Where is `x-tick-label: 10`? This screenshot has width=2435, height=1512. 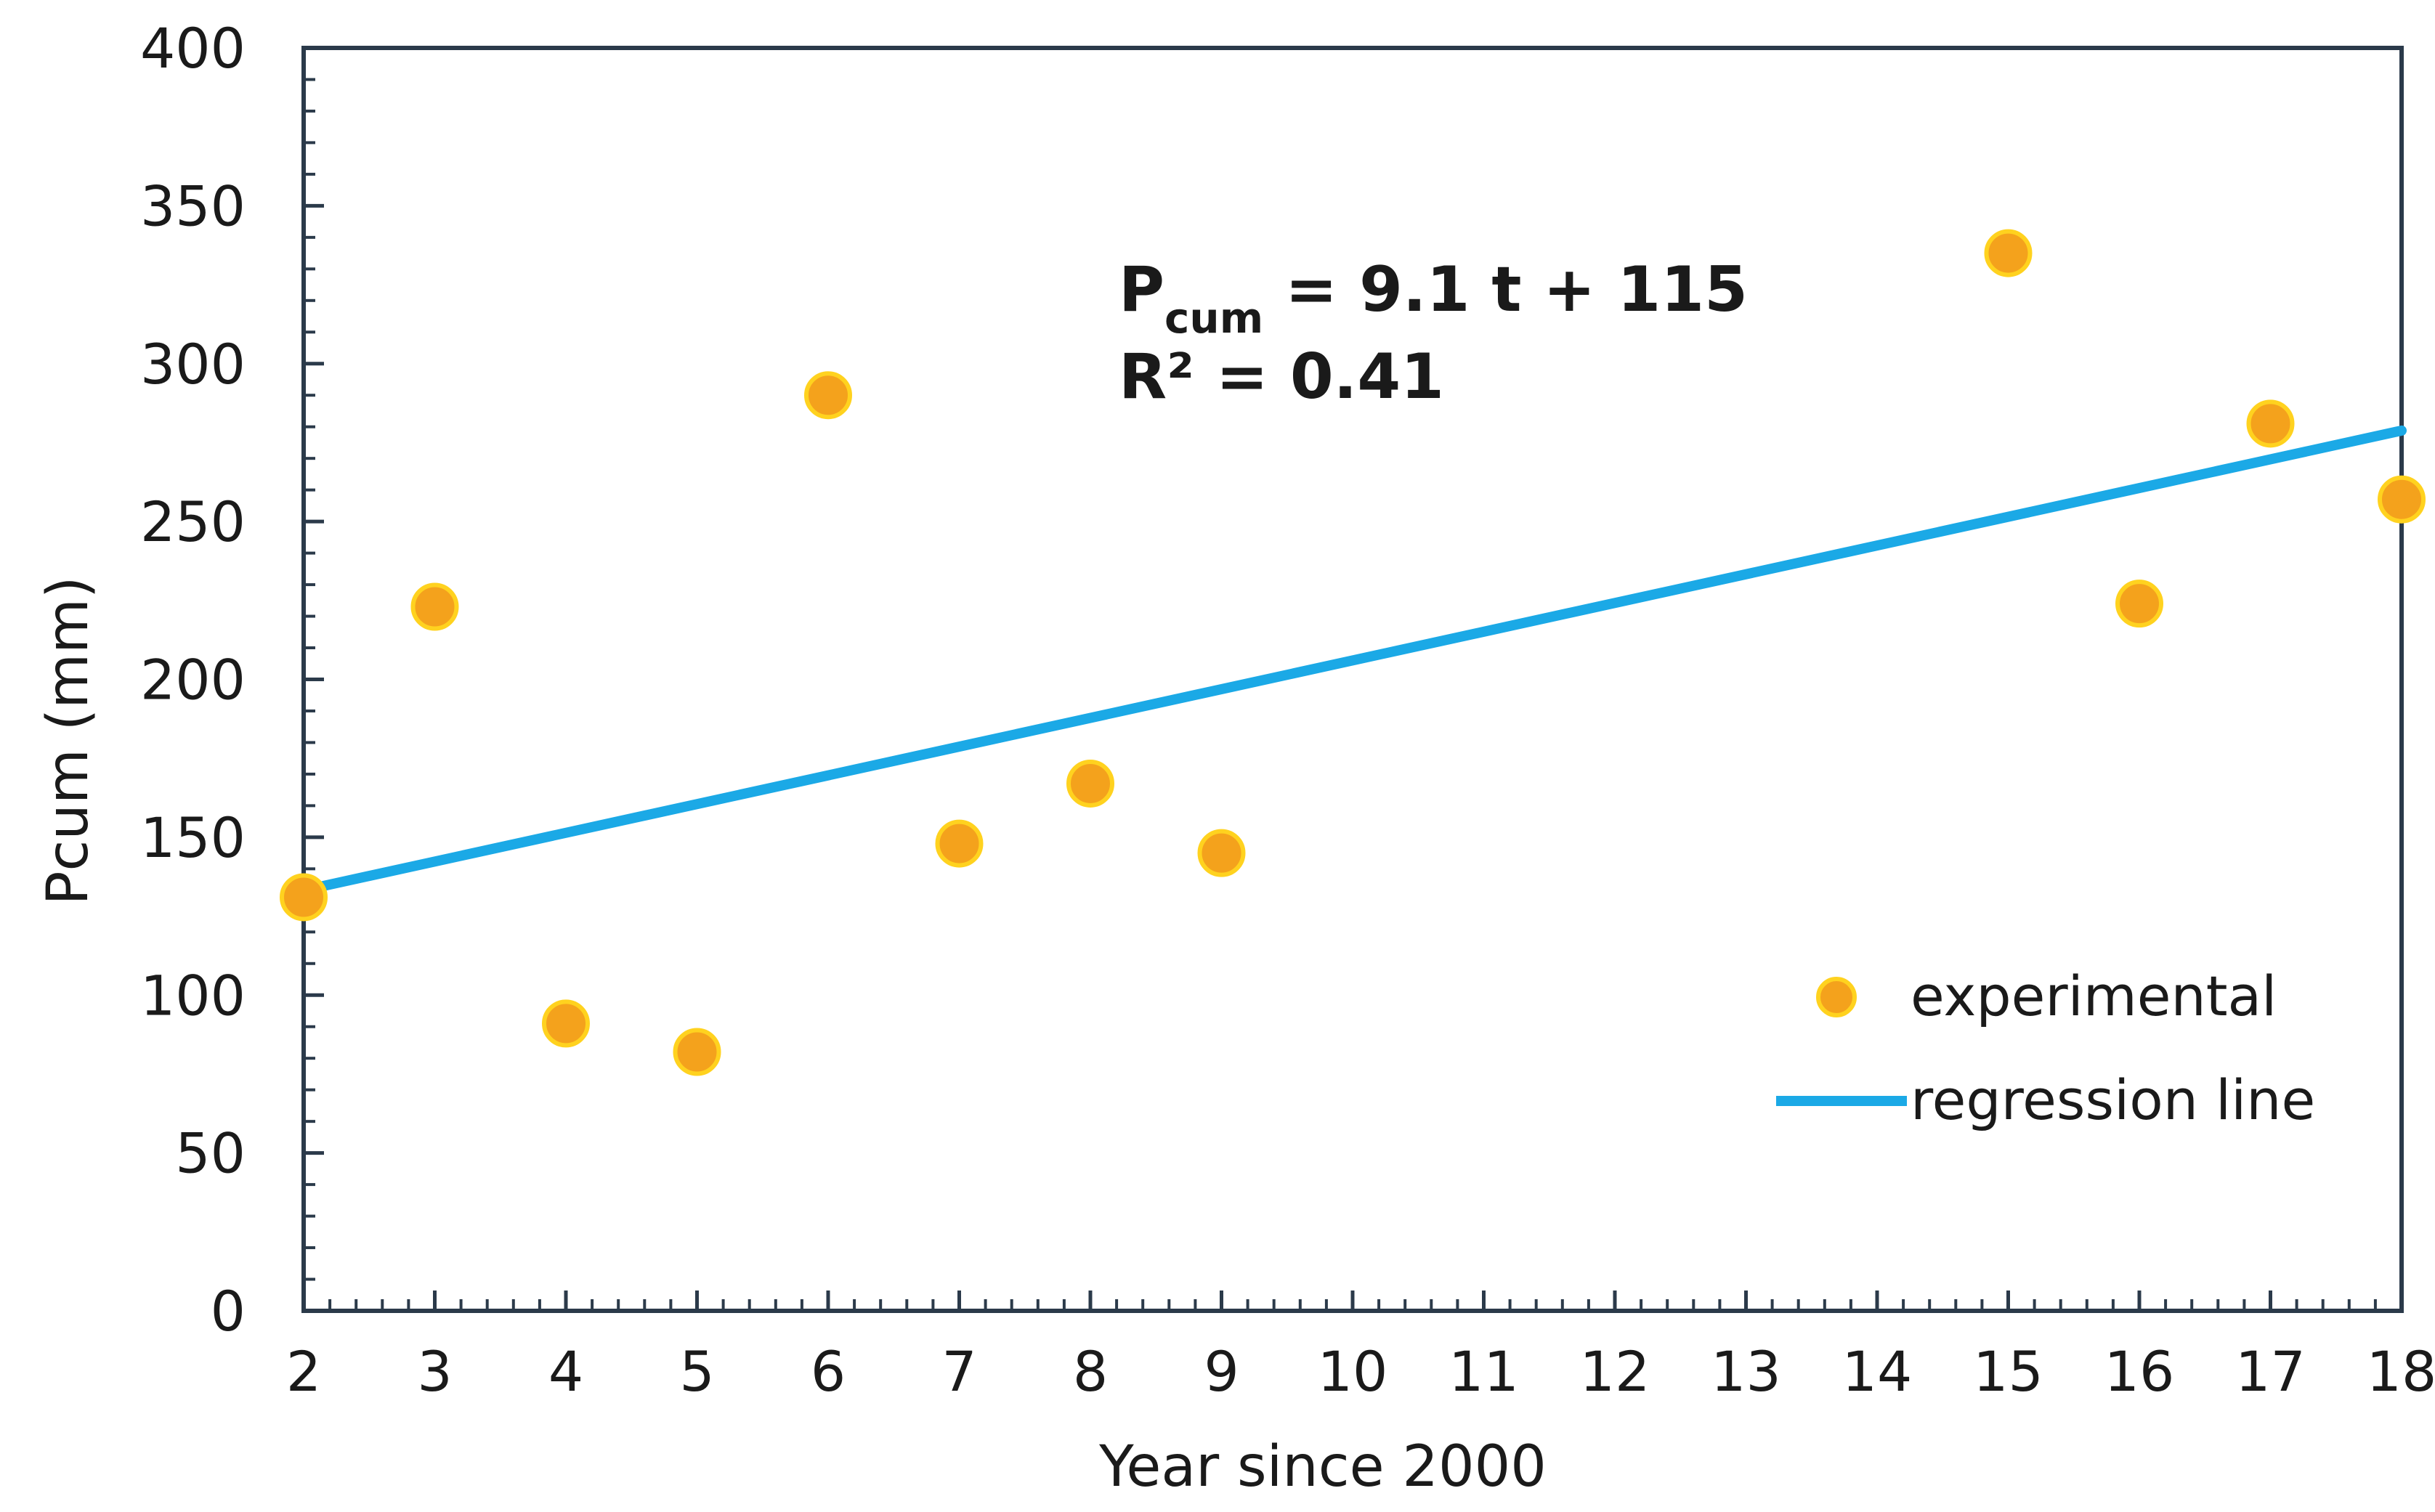 x-tick-label: 10 is located at coordinates (1353, 1371).